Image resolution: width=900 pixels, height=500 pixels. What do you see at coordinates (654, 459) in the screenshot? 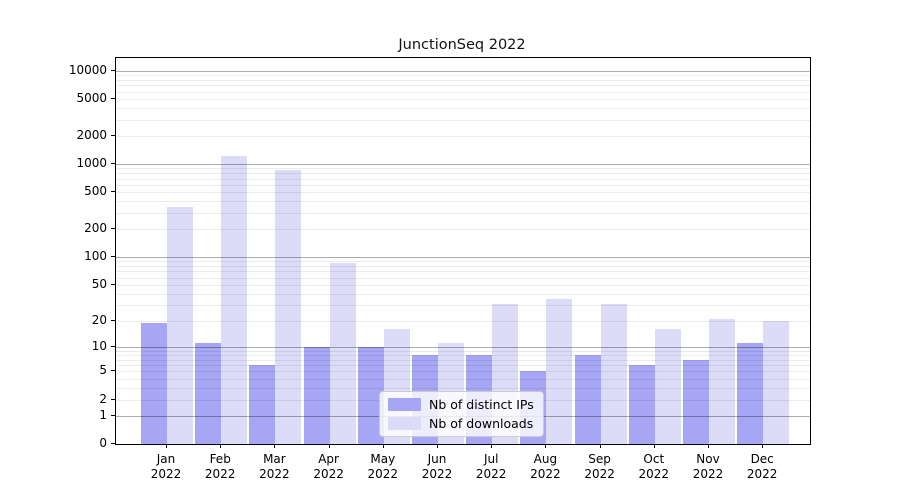
I see `x-tick-label-line: Oct` at bounding box center [654, 459].